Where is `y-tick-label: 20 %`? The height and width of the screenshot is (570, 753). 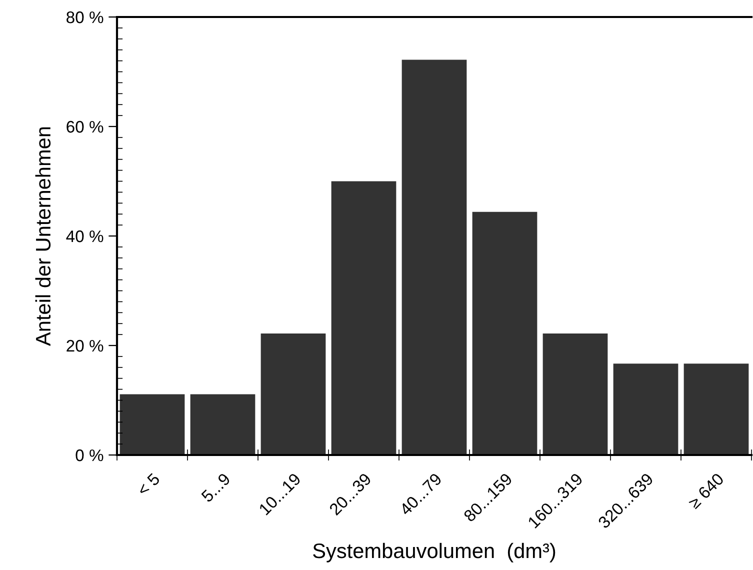 y-tick-label: 20 % is located at coordinates (85, 346).